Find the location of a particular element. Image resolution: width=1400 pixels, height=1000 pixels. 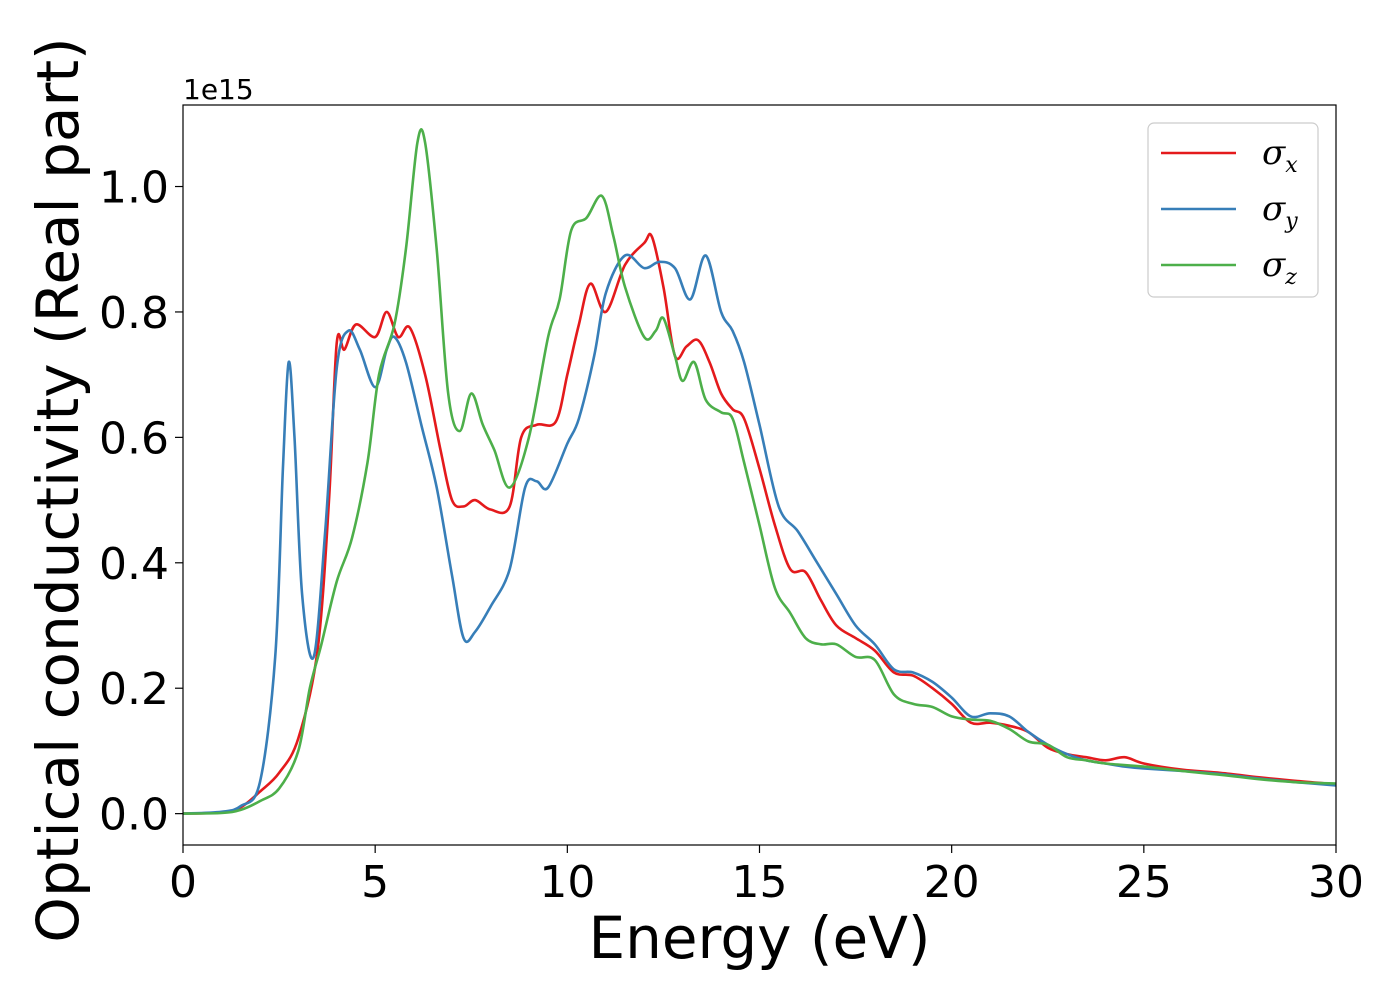

x-tick-label: 5 is located at coordinates (375, 882).